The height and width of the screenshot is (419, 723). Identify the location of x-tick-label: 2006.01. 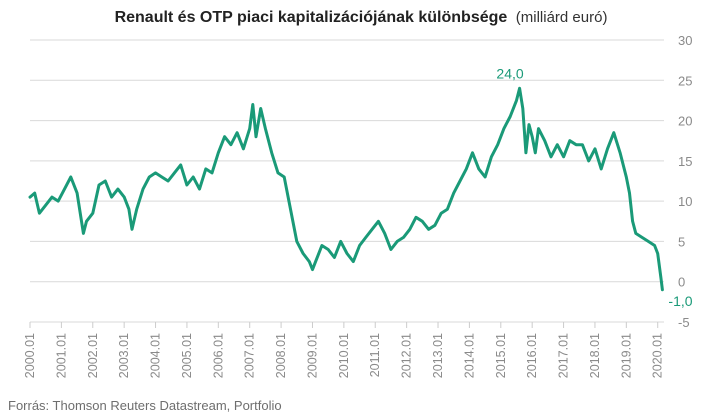
(218, 355).